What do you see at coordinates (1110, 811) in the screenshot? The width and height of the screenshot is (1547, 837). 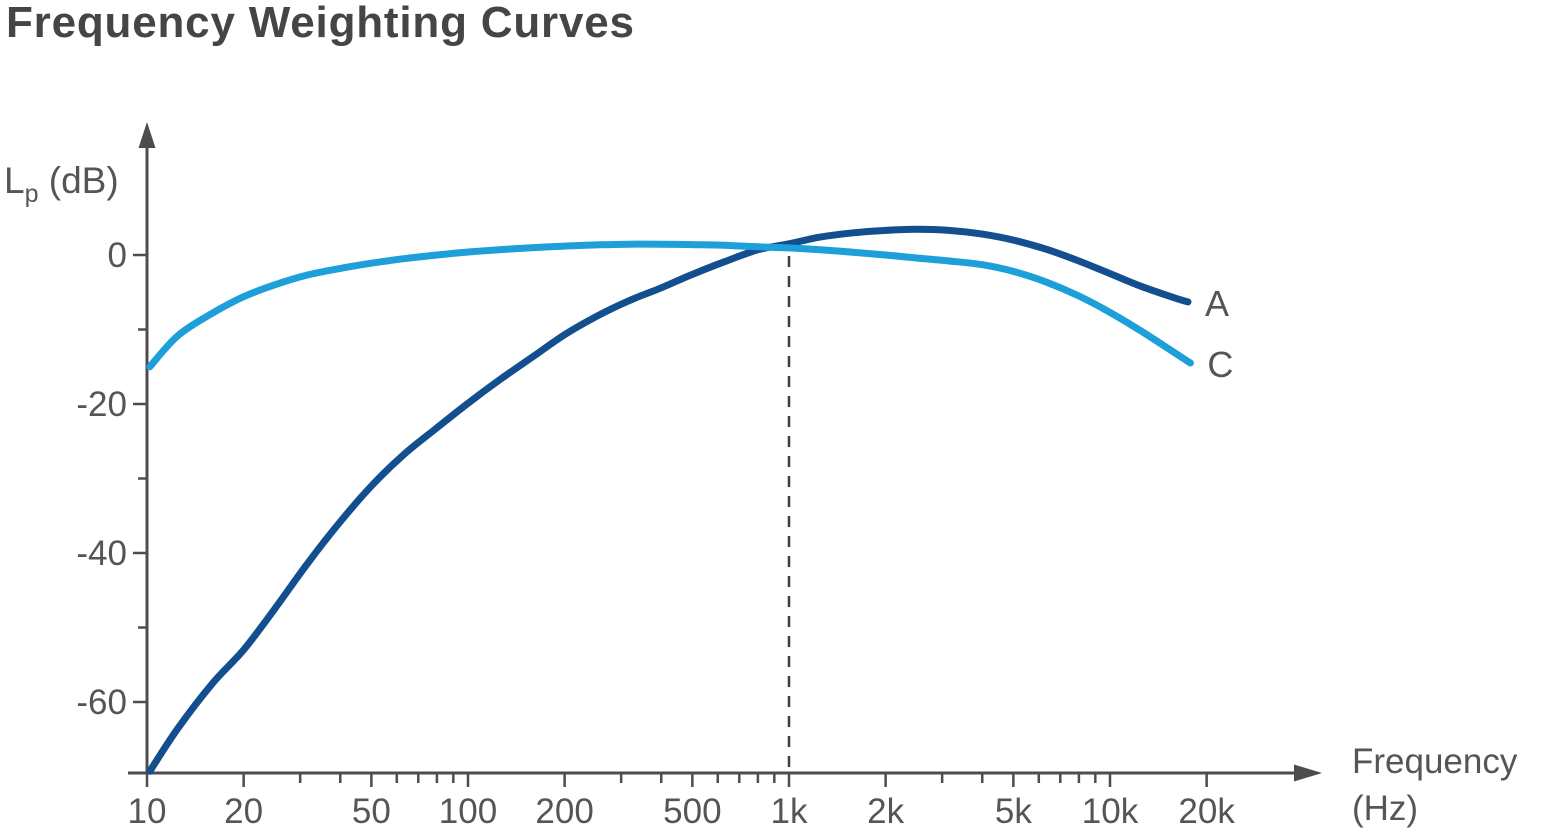 I see `x-tick-label: 10k` at bounding box center [1110, 811].